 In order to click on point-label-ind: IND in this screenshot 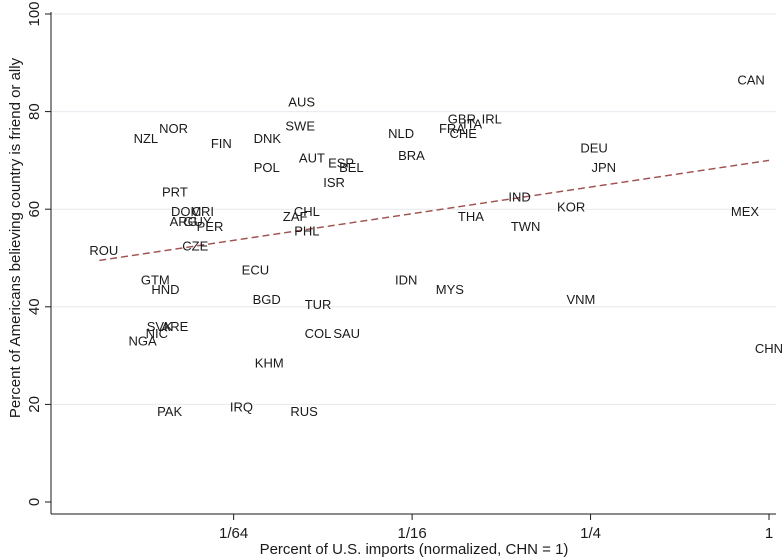, I will do `click(519, 197)`.